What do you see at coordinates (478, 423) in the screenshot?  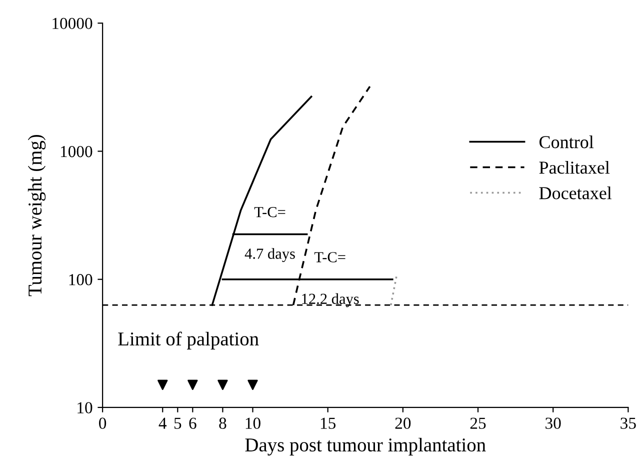 I see `x-tick-label: 25` at bounding box center [478, 423].